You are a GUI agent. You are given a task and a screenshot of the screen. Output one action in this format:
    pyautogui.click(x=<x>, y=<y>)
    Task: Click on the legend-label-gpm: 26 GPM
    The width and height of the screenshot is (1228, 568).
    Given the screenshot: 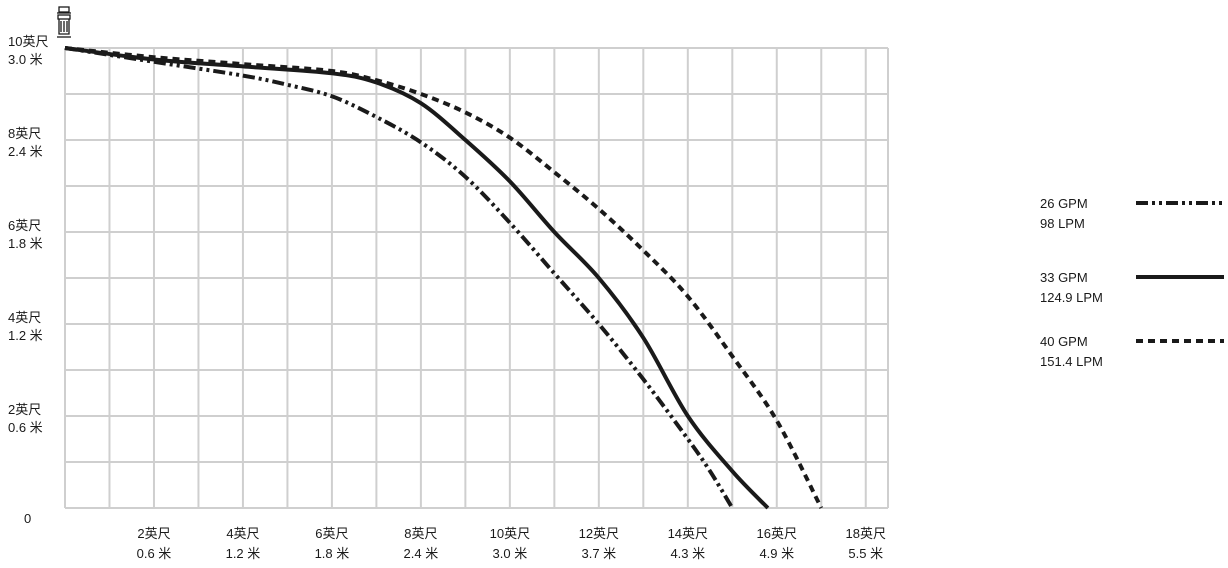 What is the action you would take?
    pyautogui.click(x=1064, y=203)
    